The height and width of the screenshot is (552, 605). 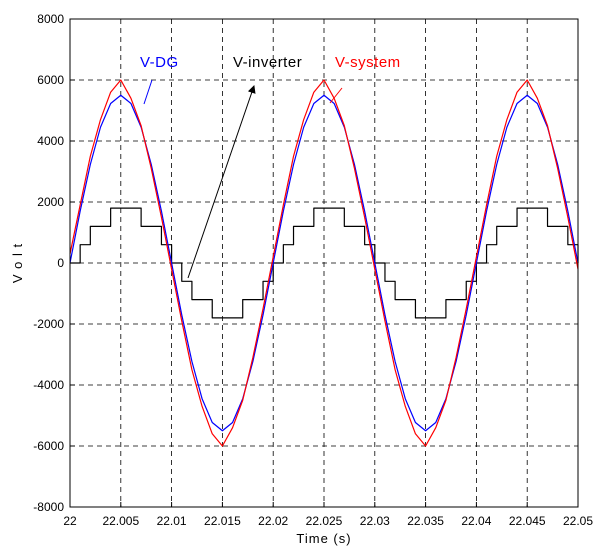 I want to click on x-tick-label: 22.05, so click(x=578, y=521).